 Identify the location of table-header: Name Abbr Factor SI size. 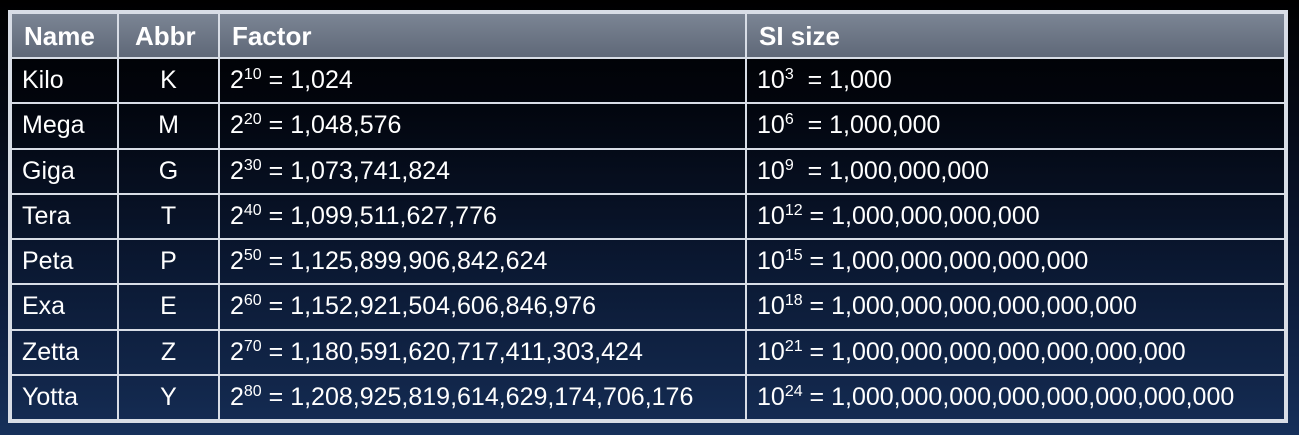
(648, 35).